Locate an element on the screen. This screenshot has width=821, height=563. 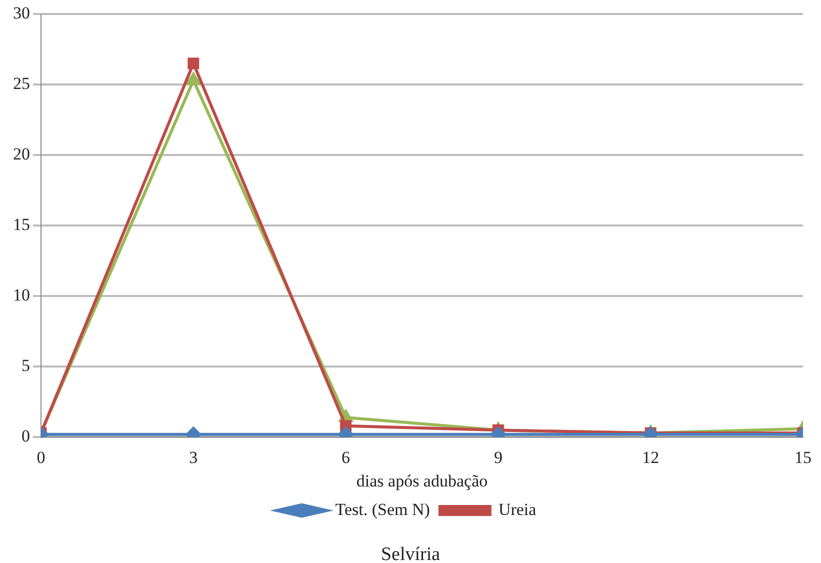
y-tick-label: 5 is located at coordinates (26, 366).